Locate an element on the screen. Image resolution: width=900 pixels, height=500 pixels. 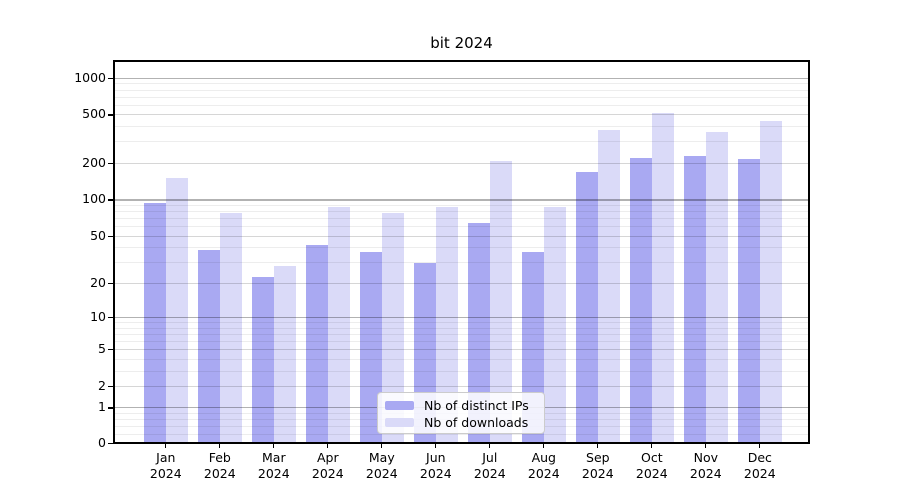
legend-item-distinct-ips: Nb of distinct IPs is located at coordinates (464, 405).